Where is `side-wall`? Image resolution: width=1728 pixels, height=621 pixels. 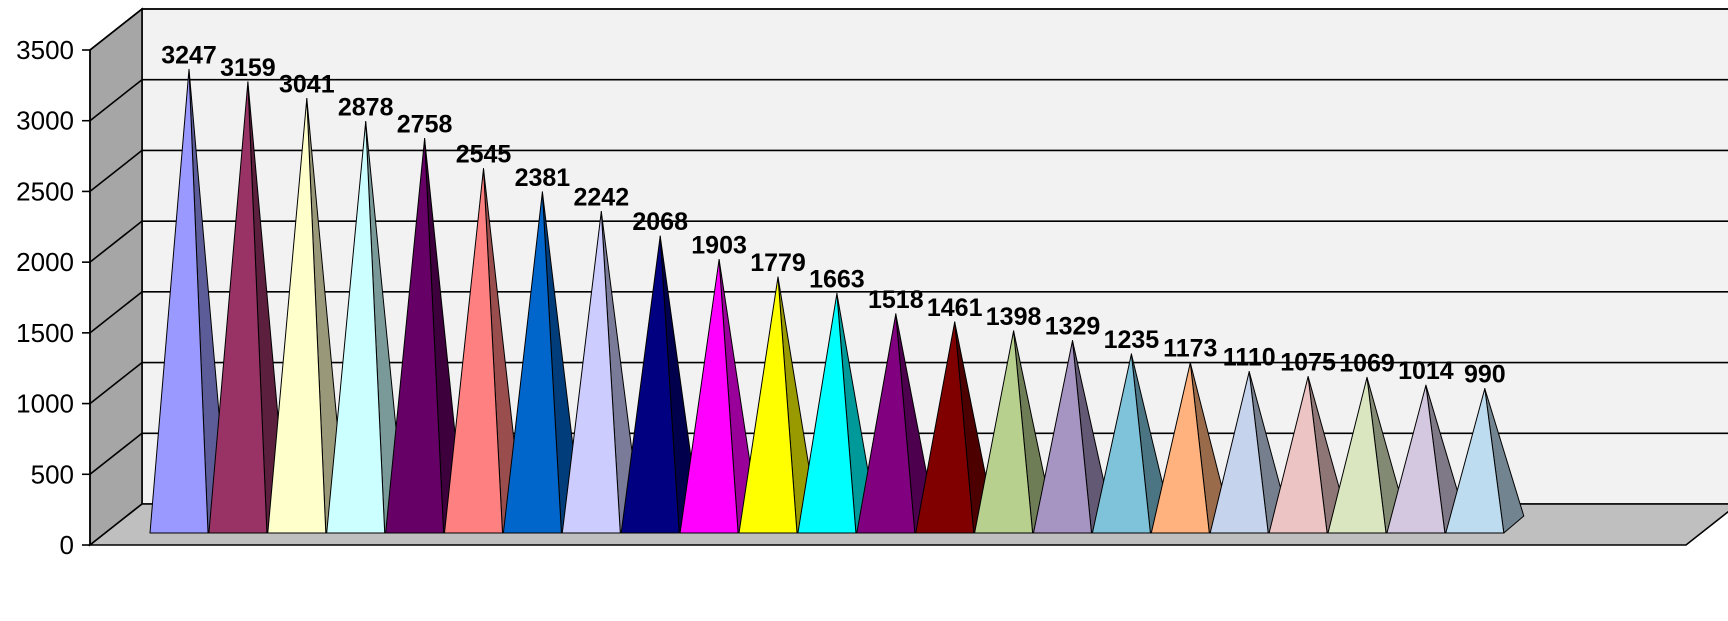
side-wall is located at coordinates (116, 277).